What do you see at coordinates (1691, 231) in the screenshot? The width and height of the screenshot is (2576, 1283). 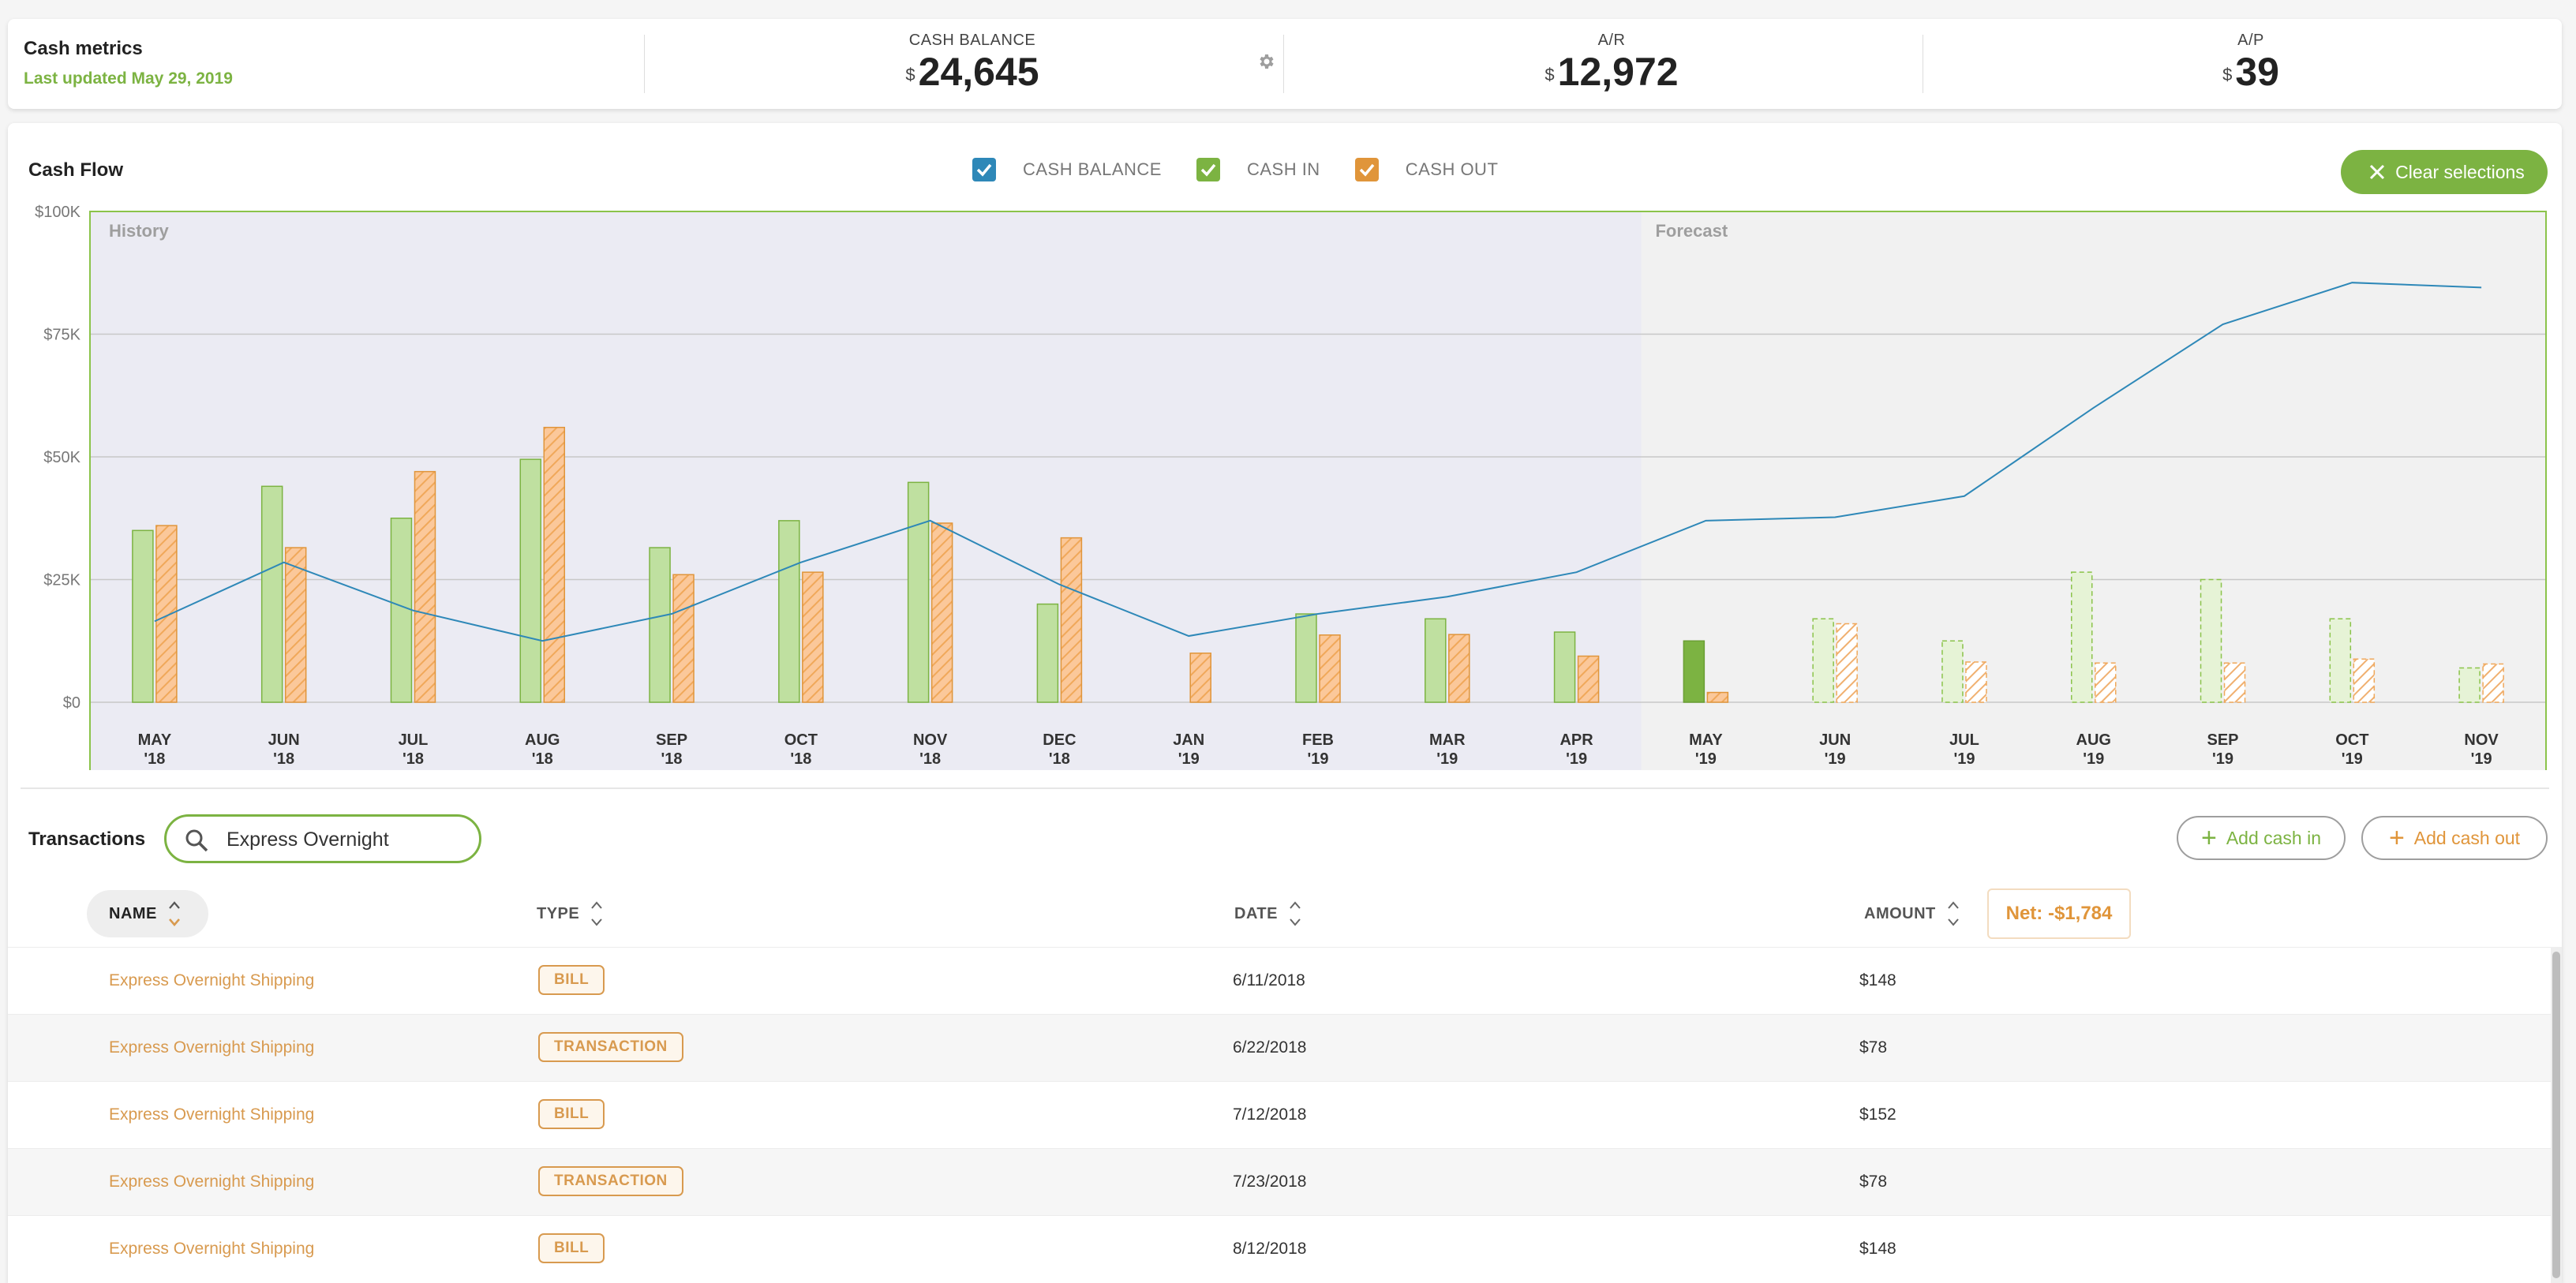 I see `region-label-forecast: Forecast` at bounding box center [1691, 231].